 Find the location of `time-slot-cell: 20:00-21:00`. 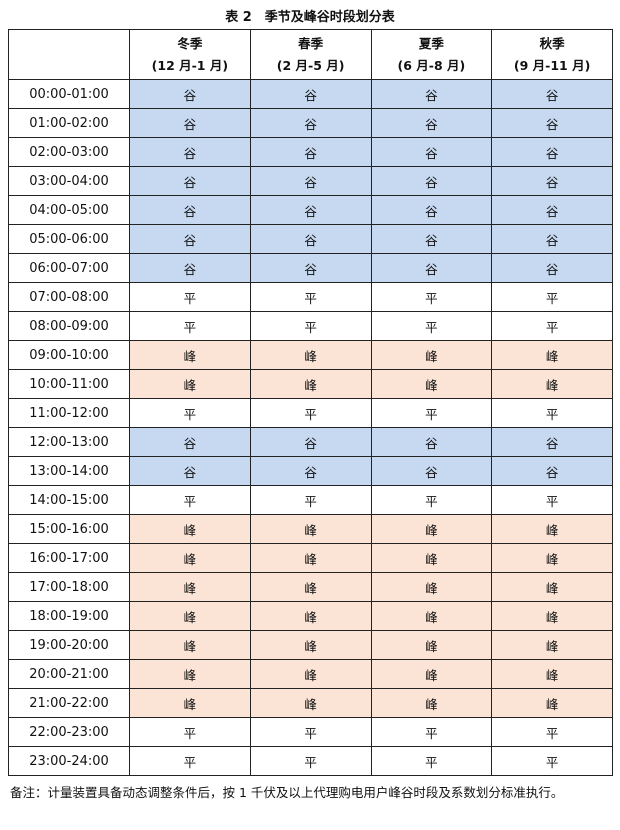

time-slot-cell: 20:00-21:00 is located at coordinates (69, 674).